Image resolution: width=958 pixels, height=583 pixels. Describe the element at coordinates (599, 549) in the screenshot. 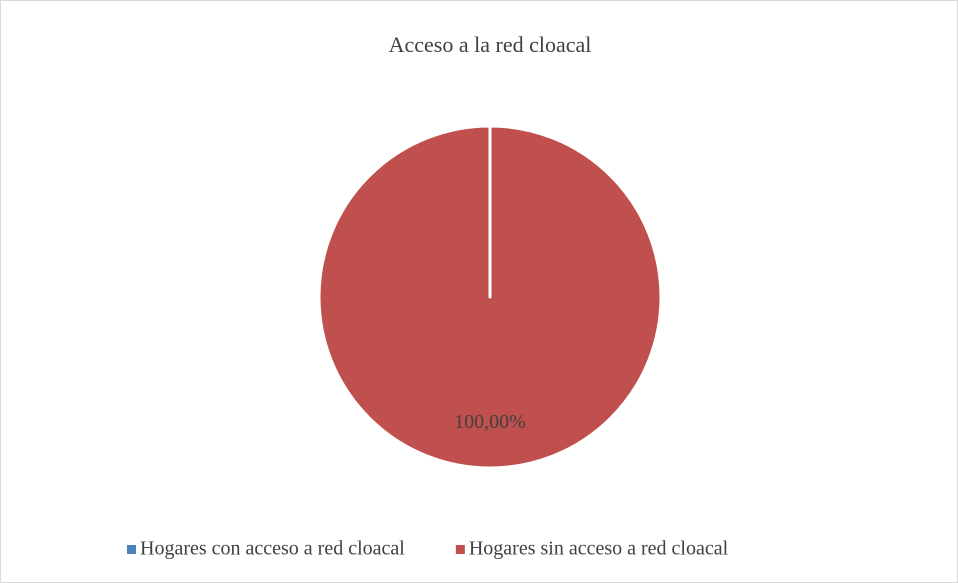

I see `legend-label: Hogares sin acceso a red cloacal` at that location.